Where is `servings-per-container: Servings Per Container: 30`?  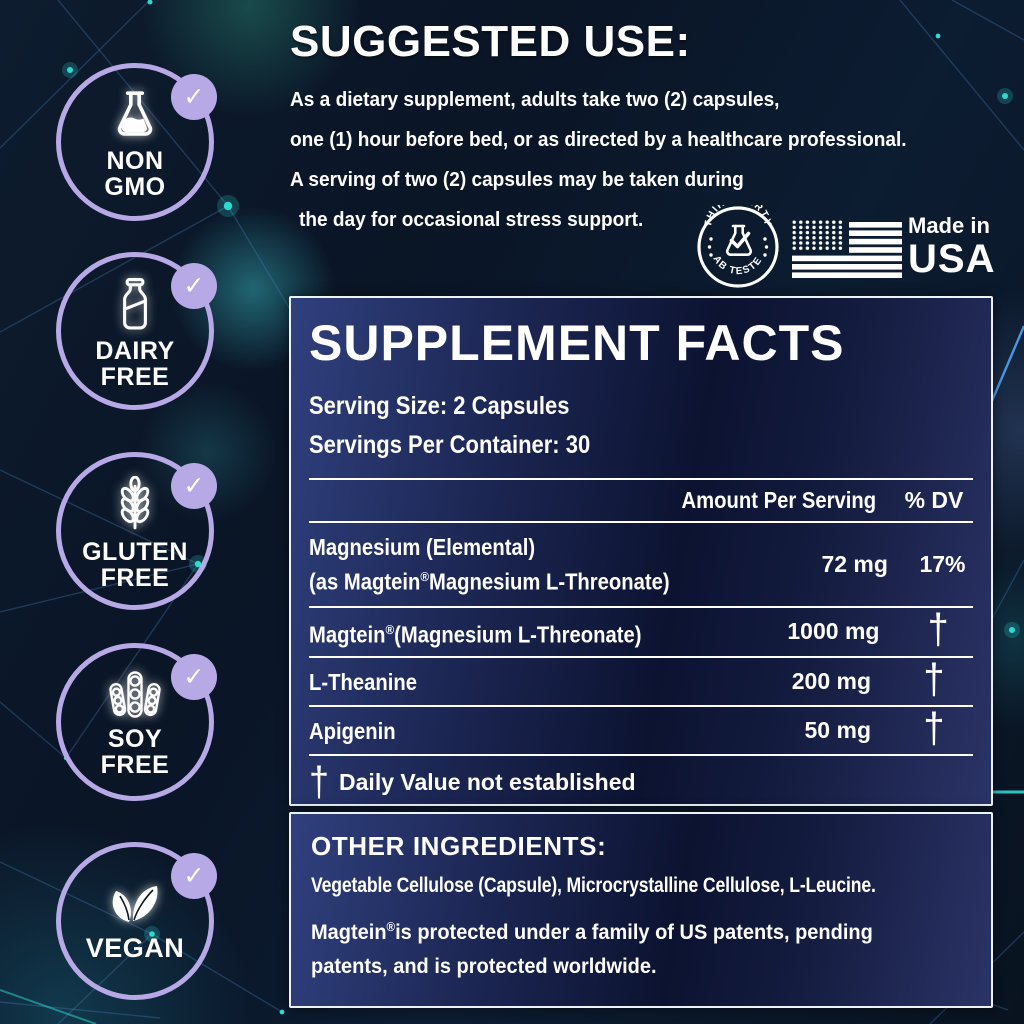
servings-per-container: Servings Per Container: 30 is located at coordinates (450, 445).